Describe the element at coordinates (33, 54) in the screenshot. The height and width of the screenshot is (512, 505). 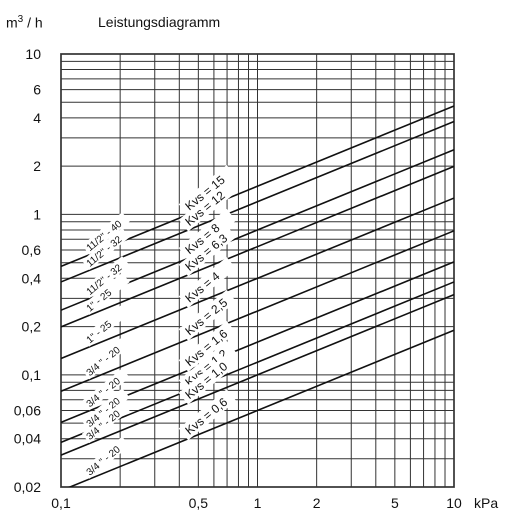
I see `y-tick-label: 10` at that location.